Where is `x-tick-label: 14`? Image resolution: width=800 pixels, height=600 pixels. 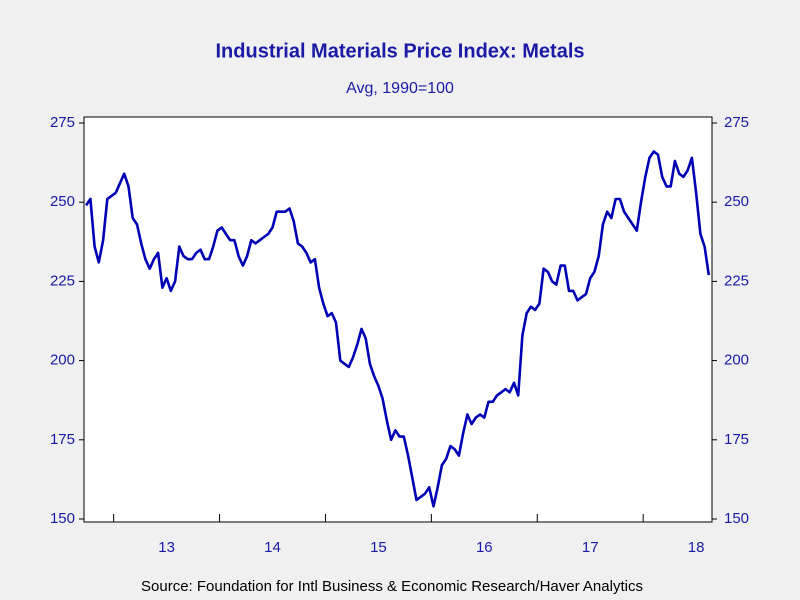
x-tick-label: 14 is located at coordinates (272, 547).